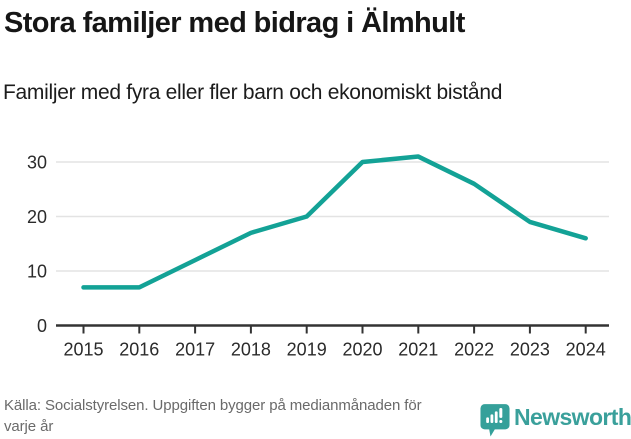 This screenshot has width=631, height=439. Describe the element at coordinates (307, 350) in the screenshot. I see `x-tick-label: 2019` at that location.